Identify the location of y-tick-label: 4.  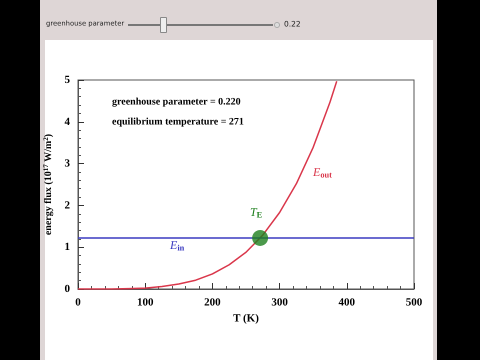
(67, 122).